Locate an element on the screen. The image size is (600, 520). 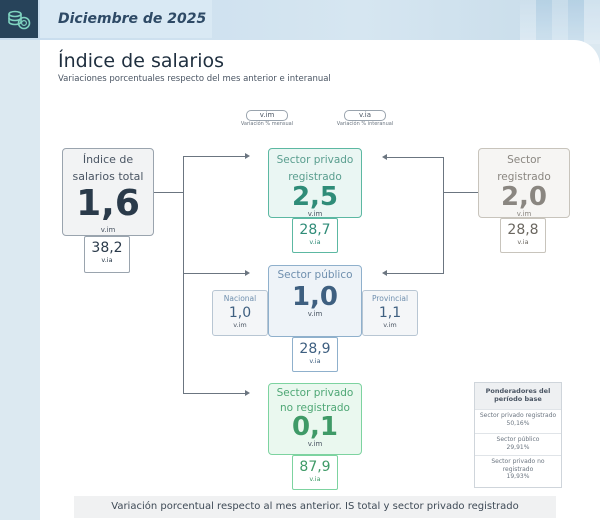
public-sector-vim-unit: v.im is located at coordinates (315, 314).